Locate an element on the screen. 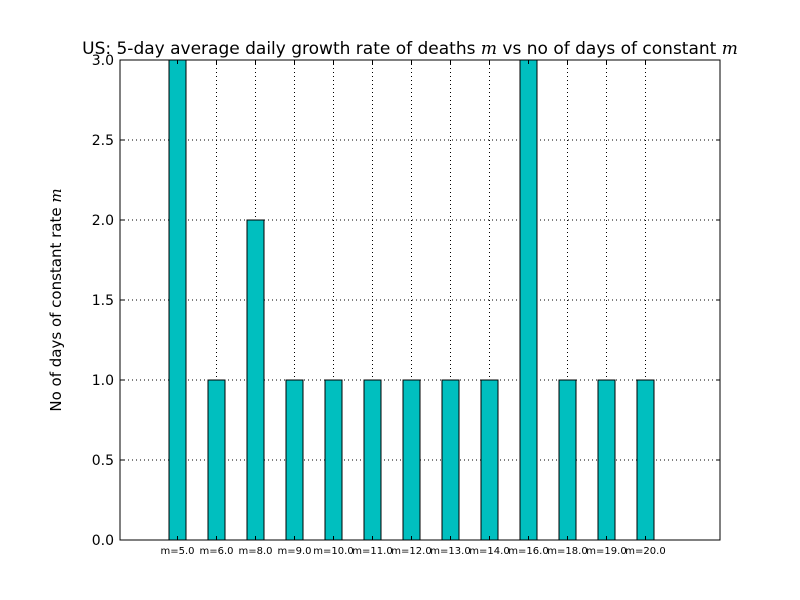 The width and height of the screenshot is (800, 600). y-tick-label: 2.5 is located at coordinates (103, 141).